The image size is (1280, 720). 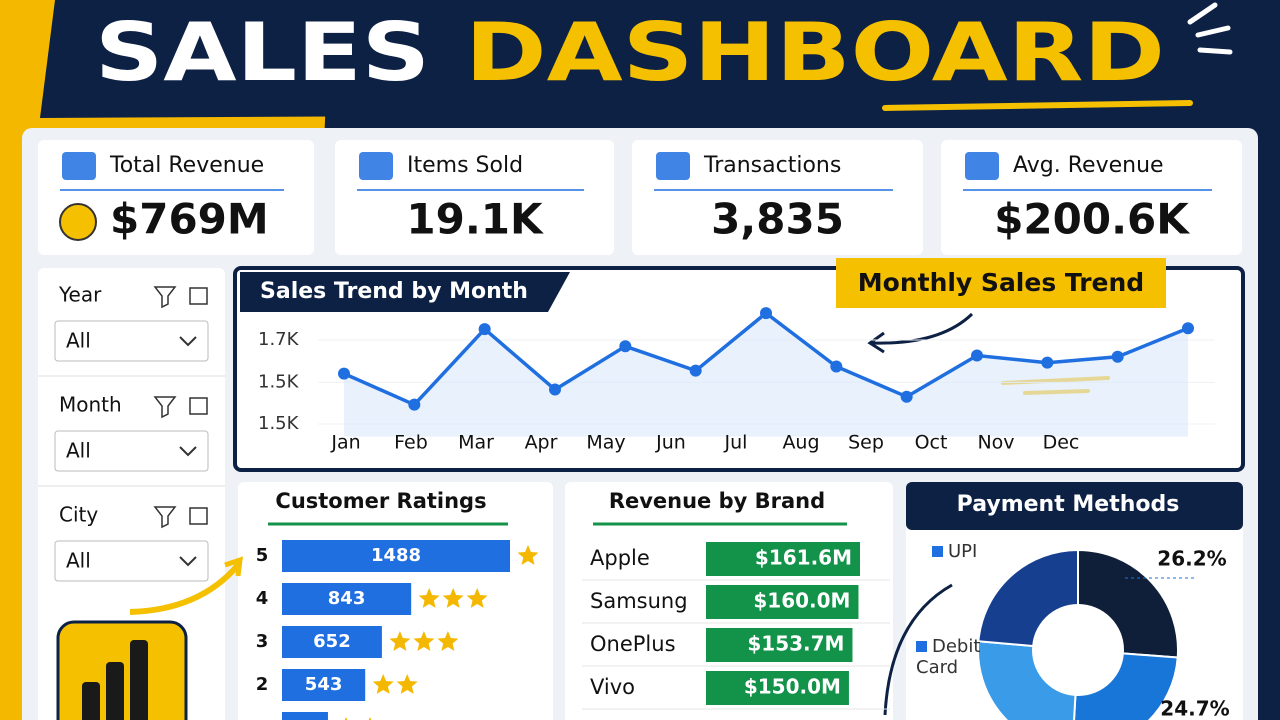 I want to click on rating-level: 3, so click(x=262, y=641).